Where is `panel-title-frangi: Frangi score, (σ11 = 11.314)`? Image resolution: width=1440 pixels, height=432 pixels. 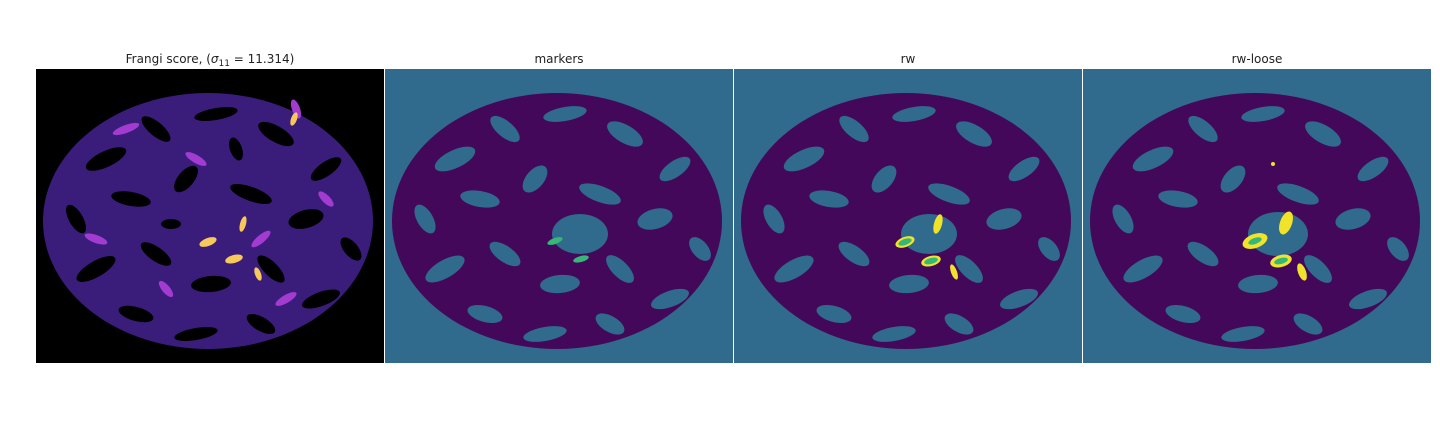
panel-title-frangi: Frangi score, (σ11 = 11.314) is located at coordinates (210, 60).